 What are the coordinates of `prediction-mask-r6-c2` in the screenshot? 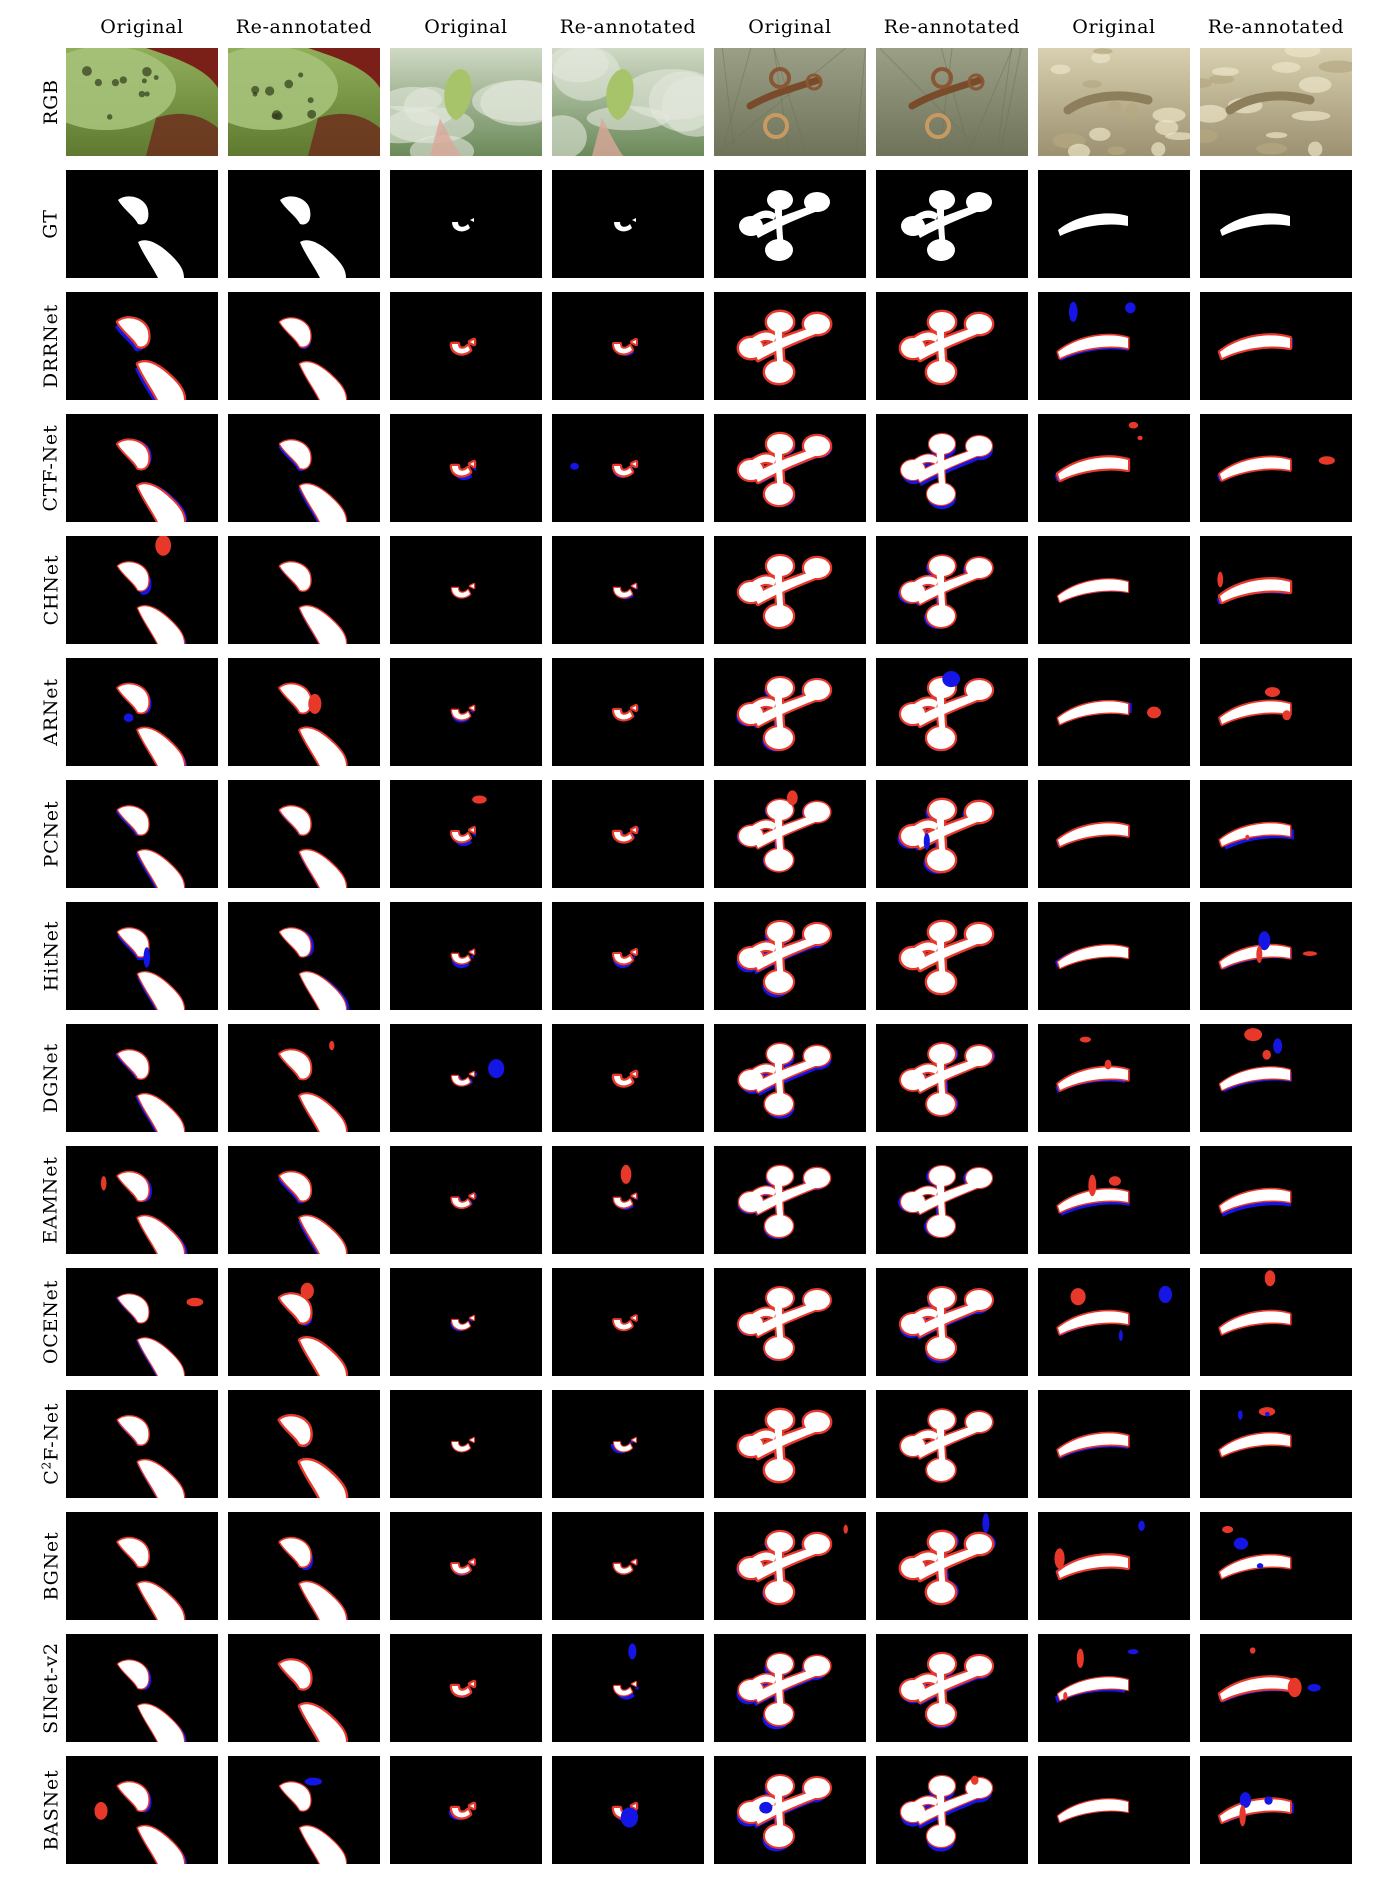 It's located at (466, 834).